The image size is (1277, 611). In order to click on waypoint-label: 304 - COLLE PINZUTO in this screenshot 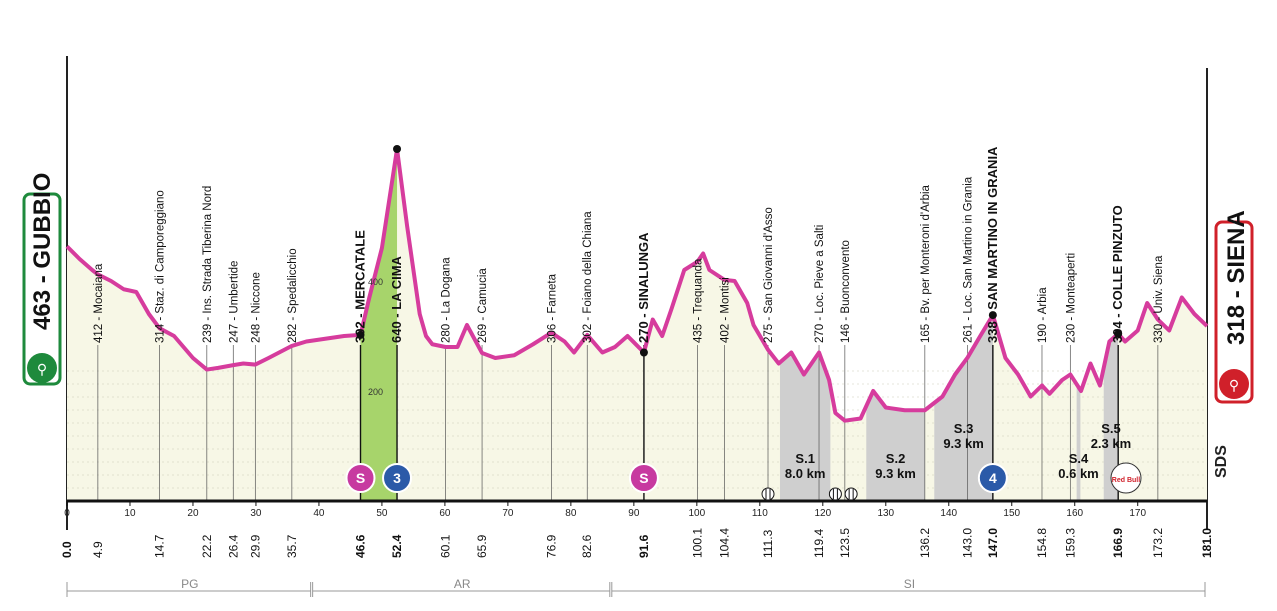, I will do `click(1117, 274)`.